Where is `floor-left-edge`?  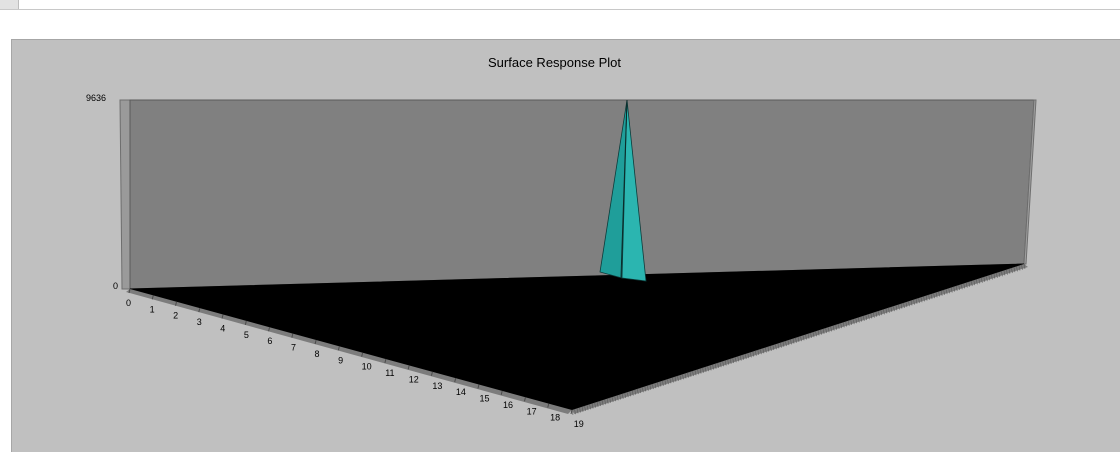
floor-left-edge is located at coordinates (349, 351).